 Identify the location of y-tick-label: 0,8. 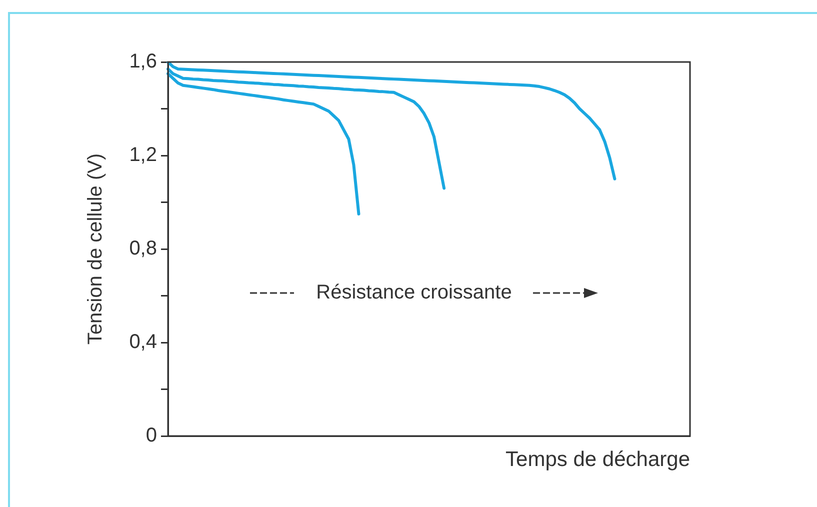
(143, 249).